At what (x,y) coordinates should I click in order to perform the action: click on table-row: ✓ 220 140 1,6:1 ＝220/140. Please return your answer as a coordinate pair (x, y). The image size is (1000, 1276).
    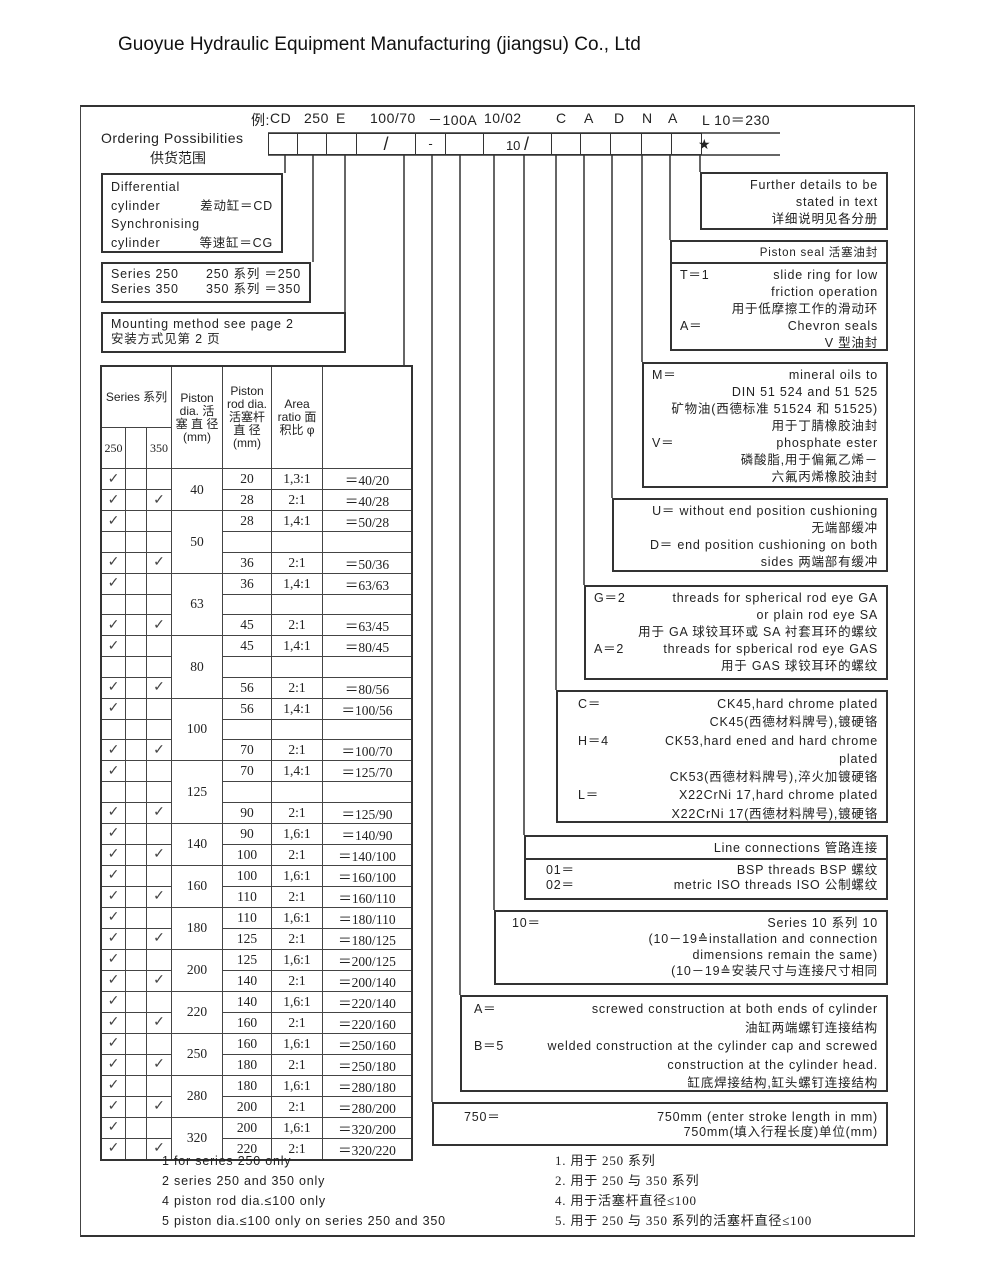
    Looking at the image, I should click on (256, 1012).